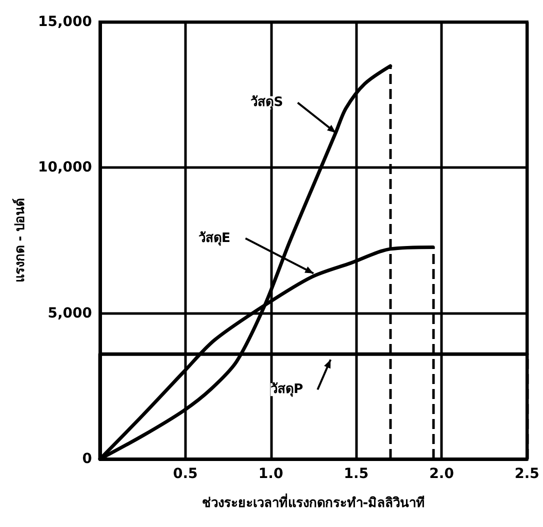 Image resolution: width=543 pixels, height=527 pixels. I want to click on x-tick-label: 2.5, so click(527, 474).